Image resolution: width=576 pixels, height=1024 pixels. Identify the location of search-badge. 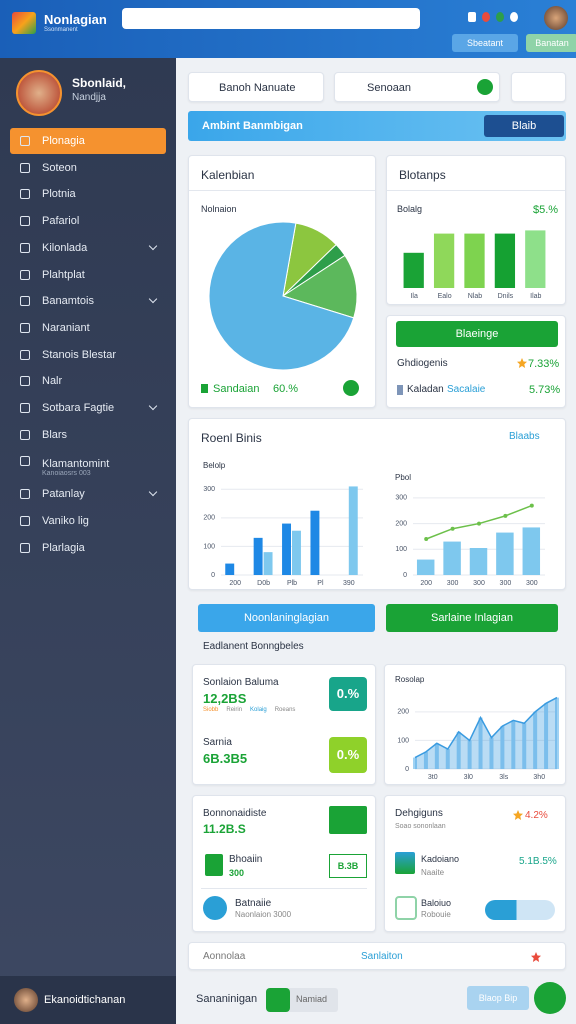
(485, 87).